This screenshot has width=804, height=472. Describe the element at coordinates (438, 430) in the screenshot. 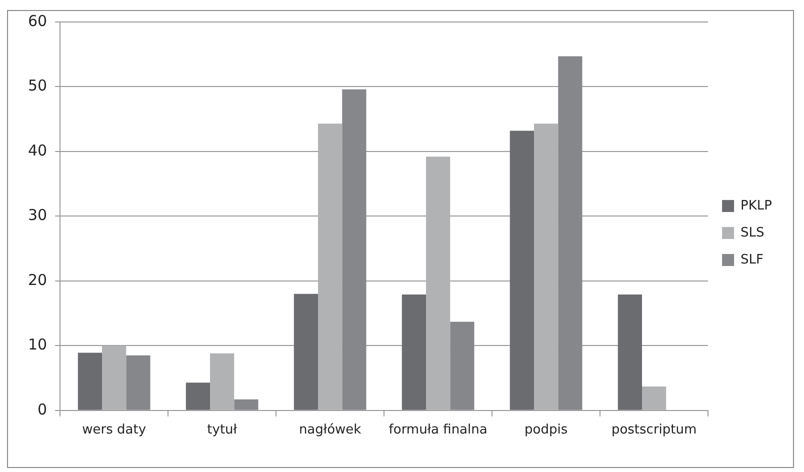

I see `x-tick-label: formuła finalna` at that location.